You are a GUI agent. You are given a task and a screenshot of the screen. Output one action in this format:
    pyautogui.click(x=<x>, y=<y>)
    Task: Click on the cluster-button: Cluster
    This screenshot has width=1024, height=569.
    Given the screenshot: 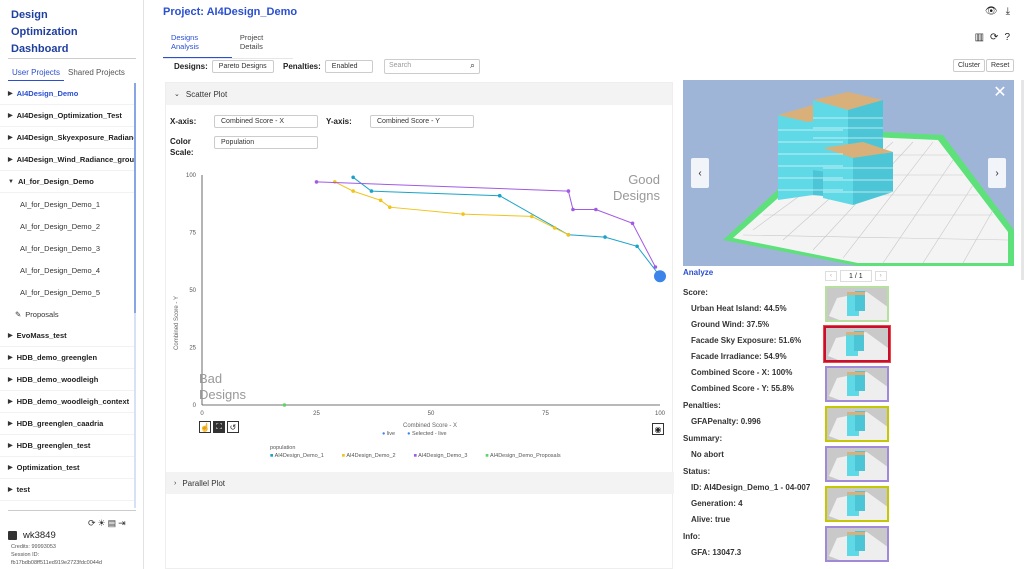 What is the action you would take?
    pyautogui.click(x=969, y=65)
    